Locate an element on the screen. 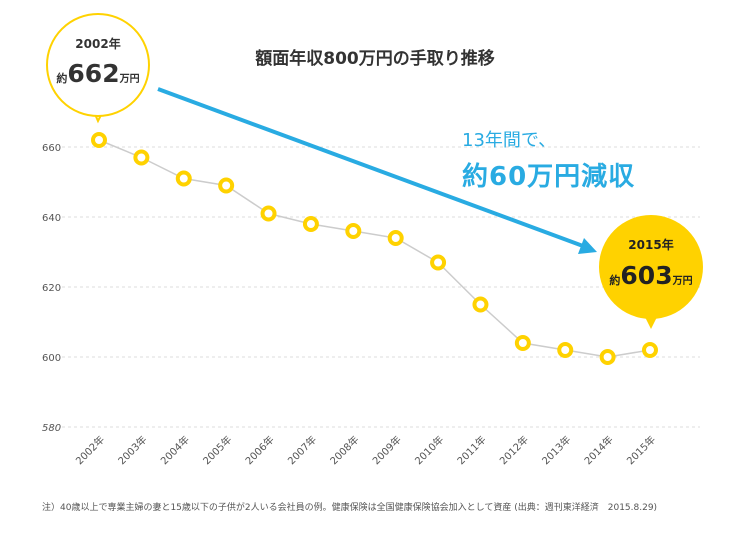  x-tick-label: 2007年 is located at coordinates (302, 450).